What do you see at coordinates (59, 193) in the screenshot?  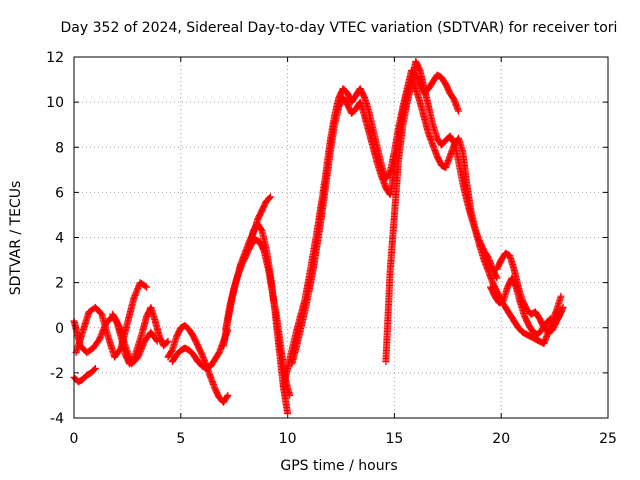 I see `y-tick-label: 6` at bounding box center [59, 193].